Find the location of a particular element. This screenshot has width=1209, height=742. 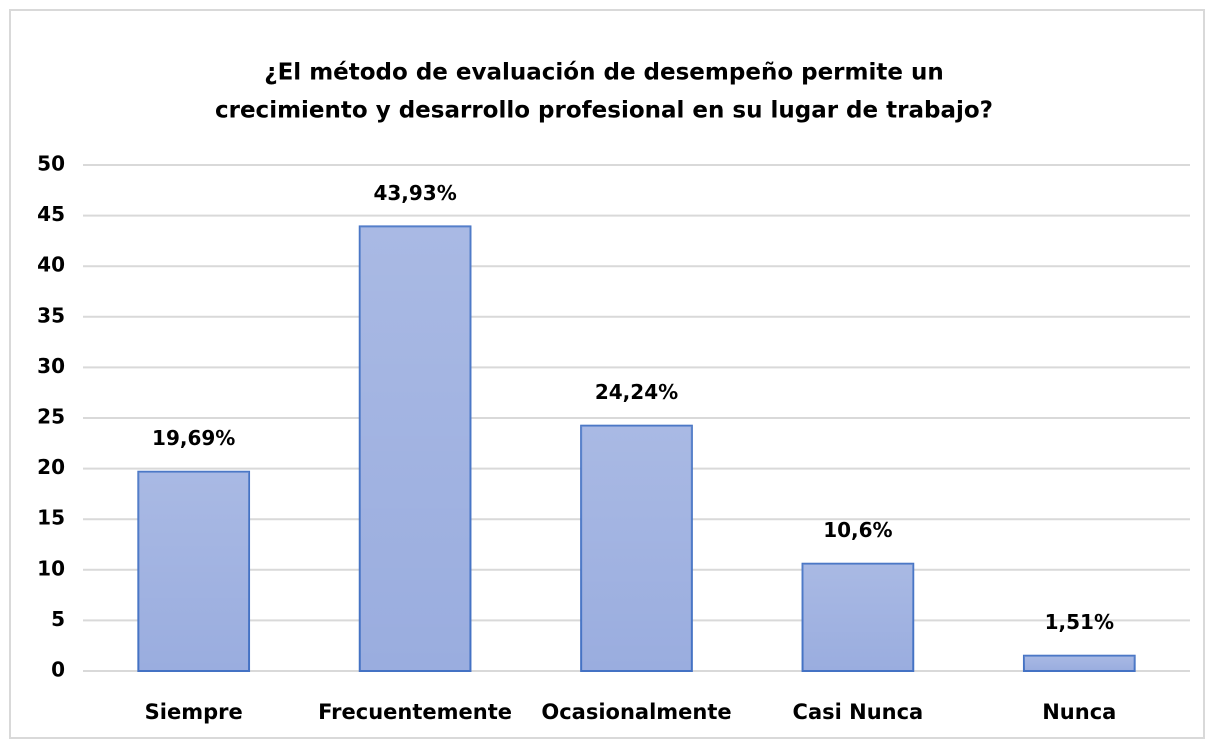

x-tick-label: Nunca is located at coordinates (1079, 712).